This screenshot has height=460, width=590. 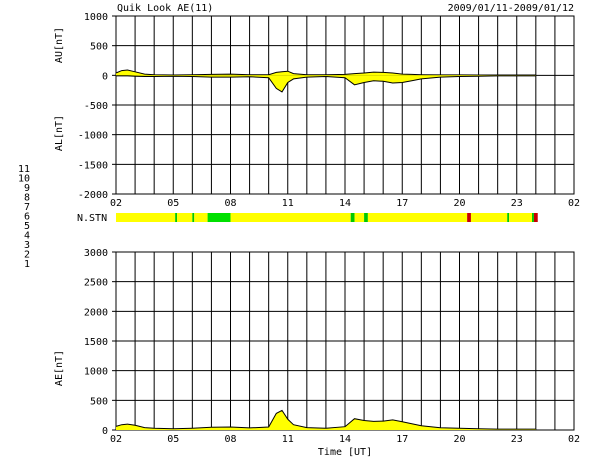 What do you see at coordinates (27, 236) in the screenshot?
I see `legend-number-4: 4` at bounding box center [27, 236].